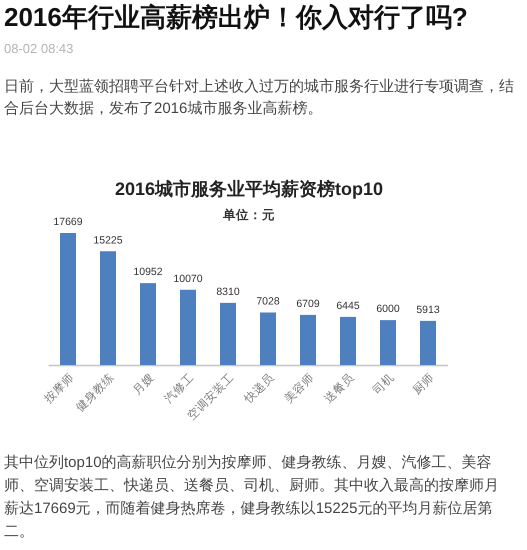 The height and width of the screenshot is (550, 527). I want to click on data-label: 6445, so click(348, 306).